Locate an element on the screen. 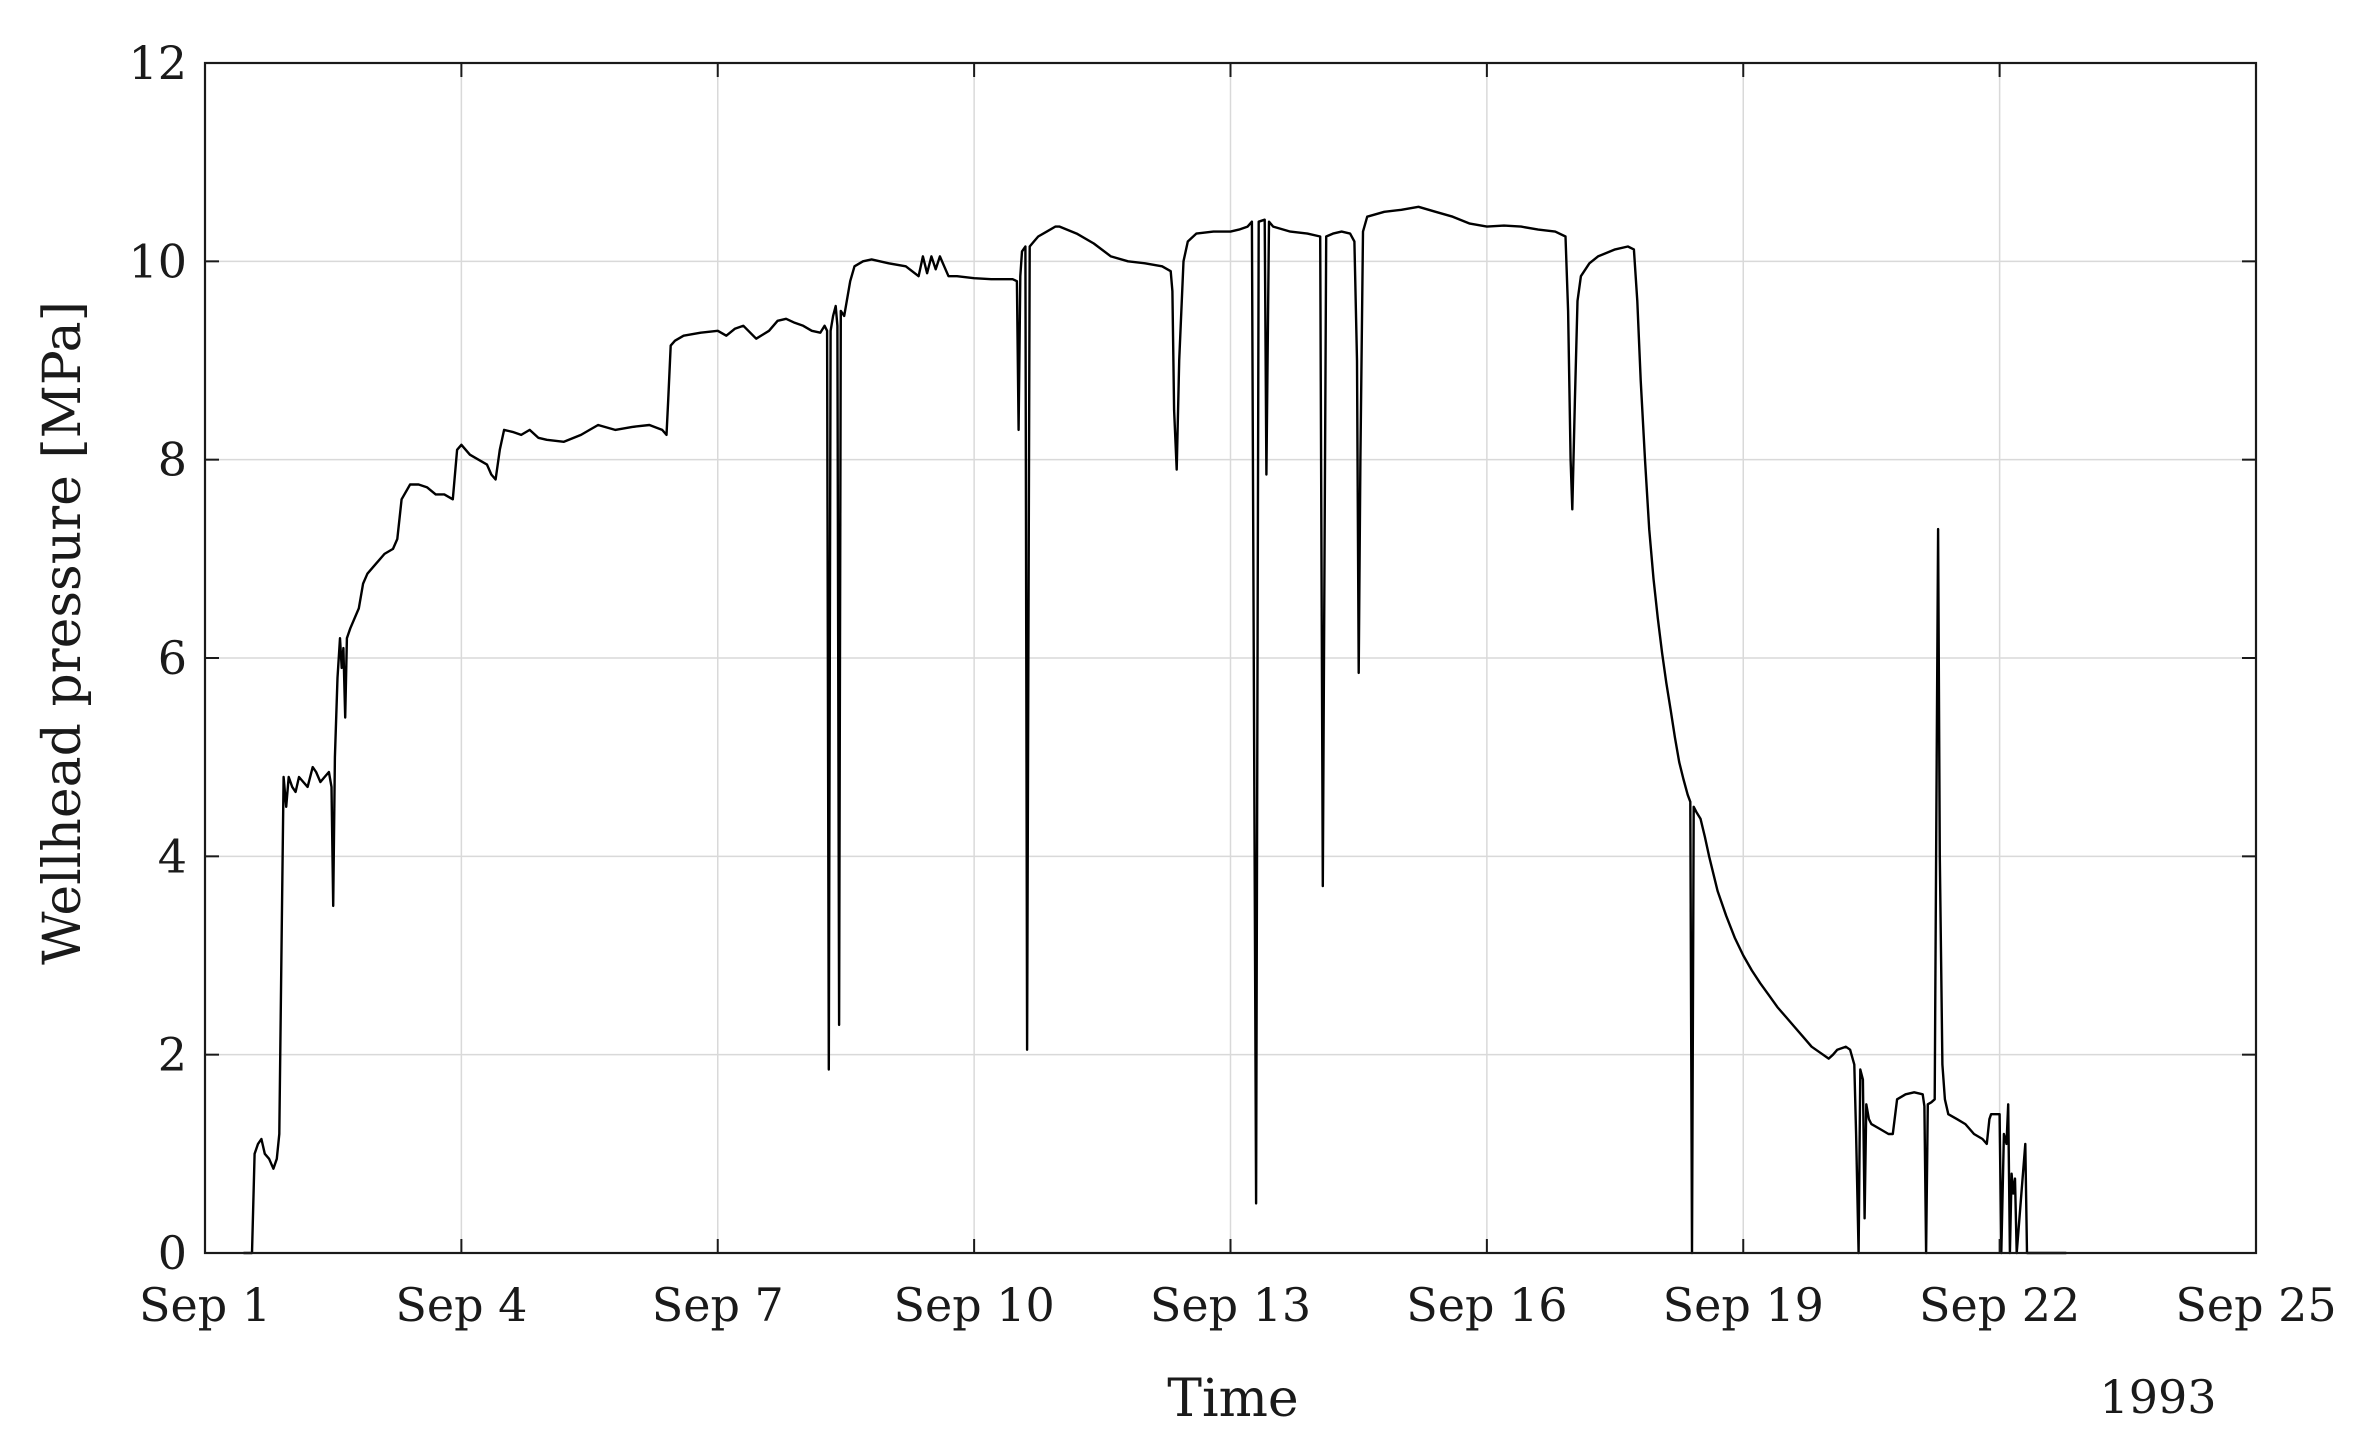 The height and width of the screenshot is (1447, 2357). x-tick-label: Sep 19 is located at coordinates (1743, 1305).